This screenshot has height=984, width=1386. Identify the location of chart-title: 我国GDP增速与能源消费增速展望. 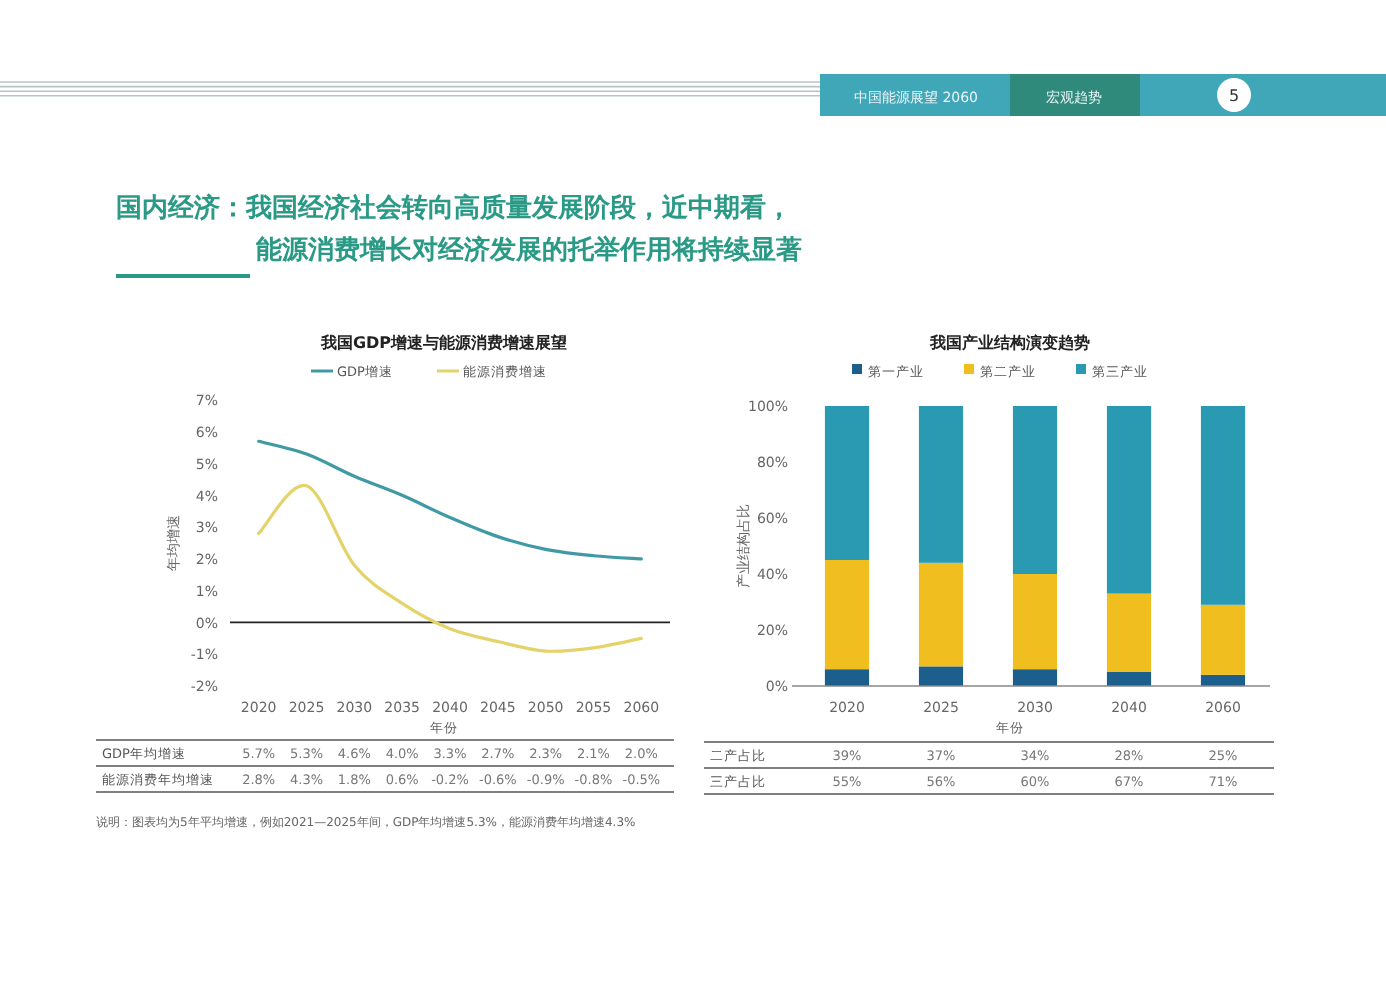
(443, 343).